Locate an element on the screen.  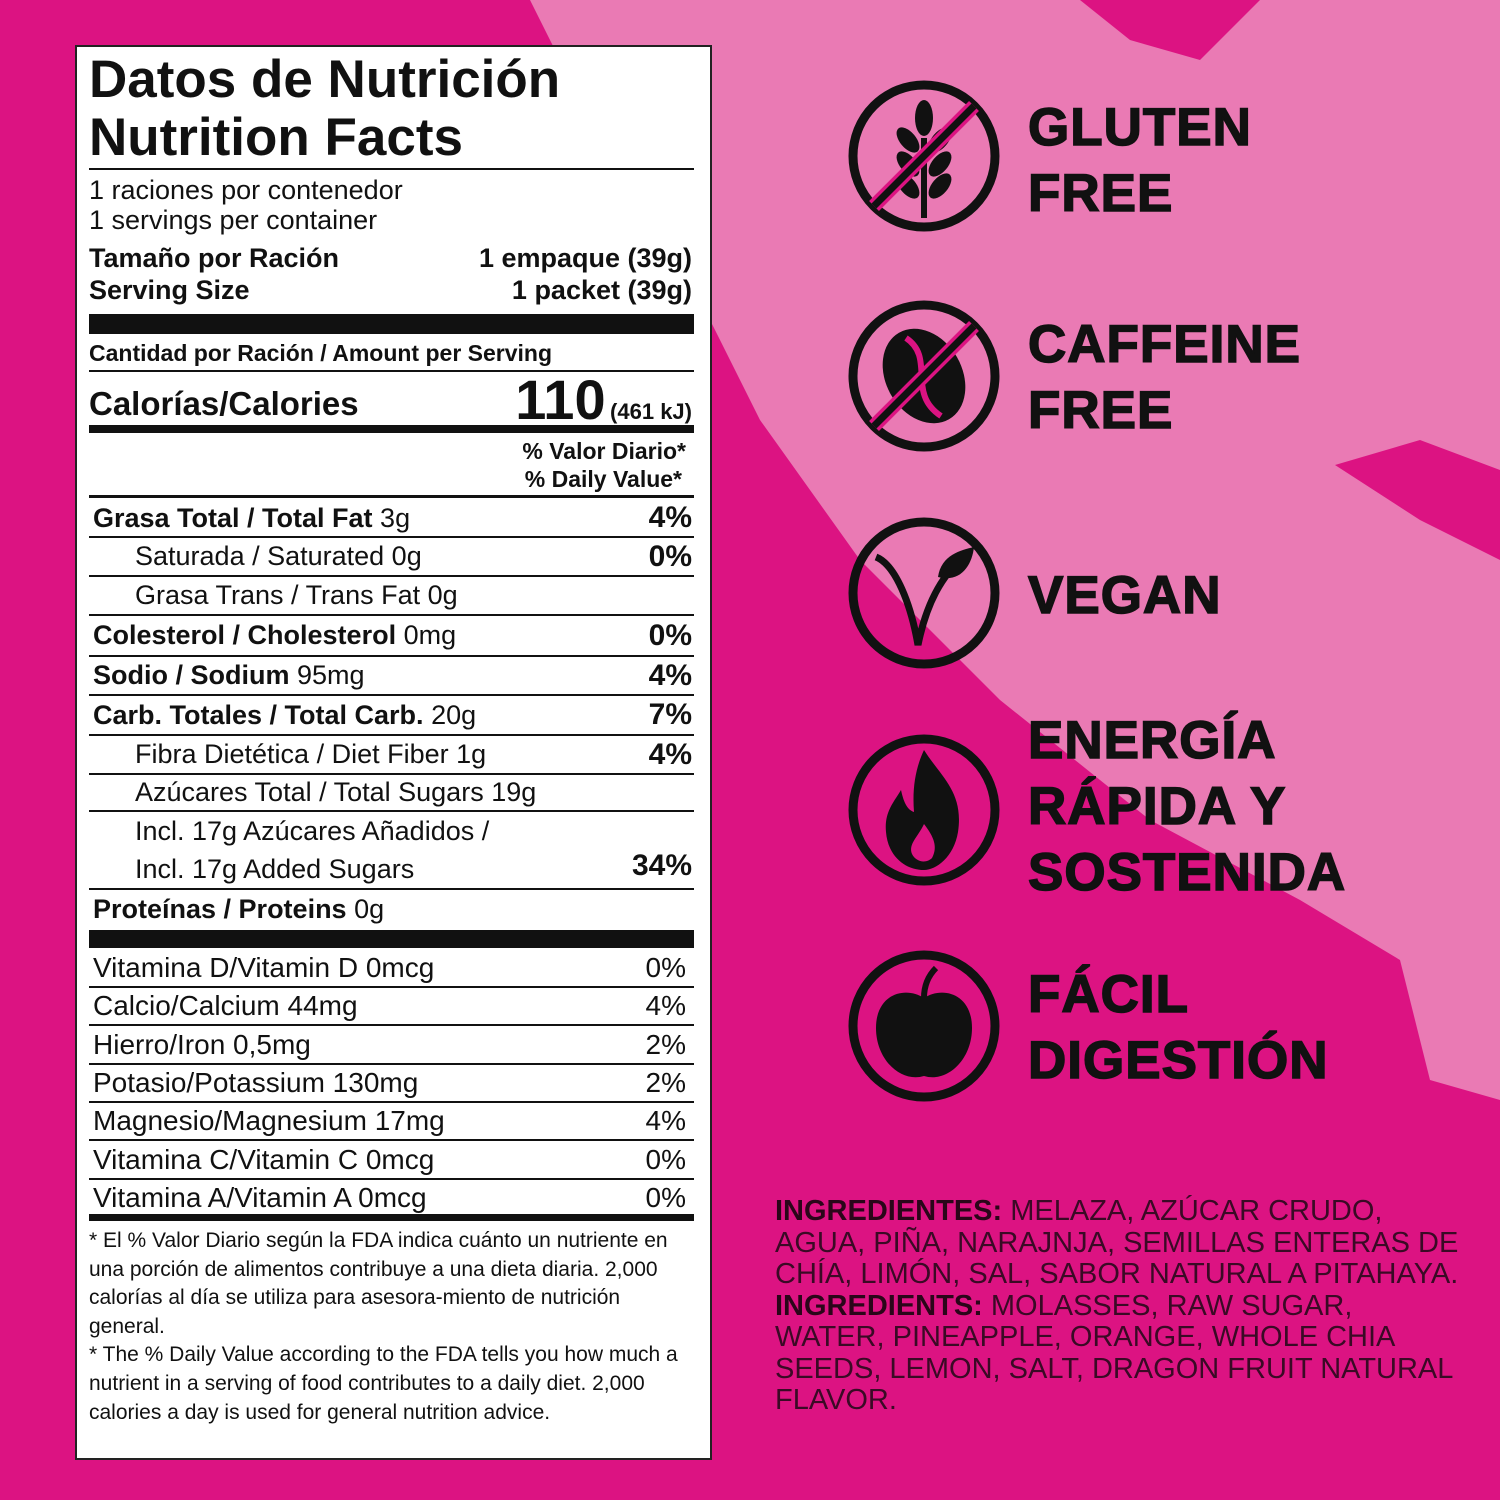
nutrient-row: Colesterol / Cholesterol 0mg 0% is located at coordinates (390, 635).